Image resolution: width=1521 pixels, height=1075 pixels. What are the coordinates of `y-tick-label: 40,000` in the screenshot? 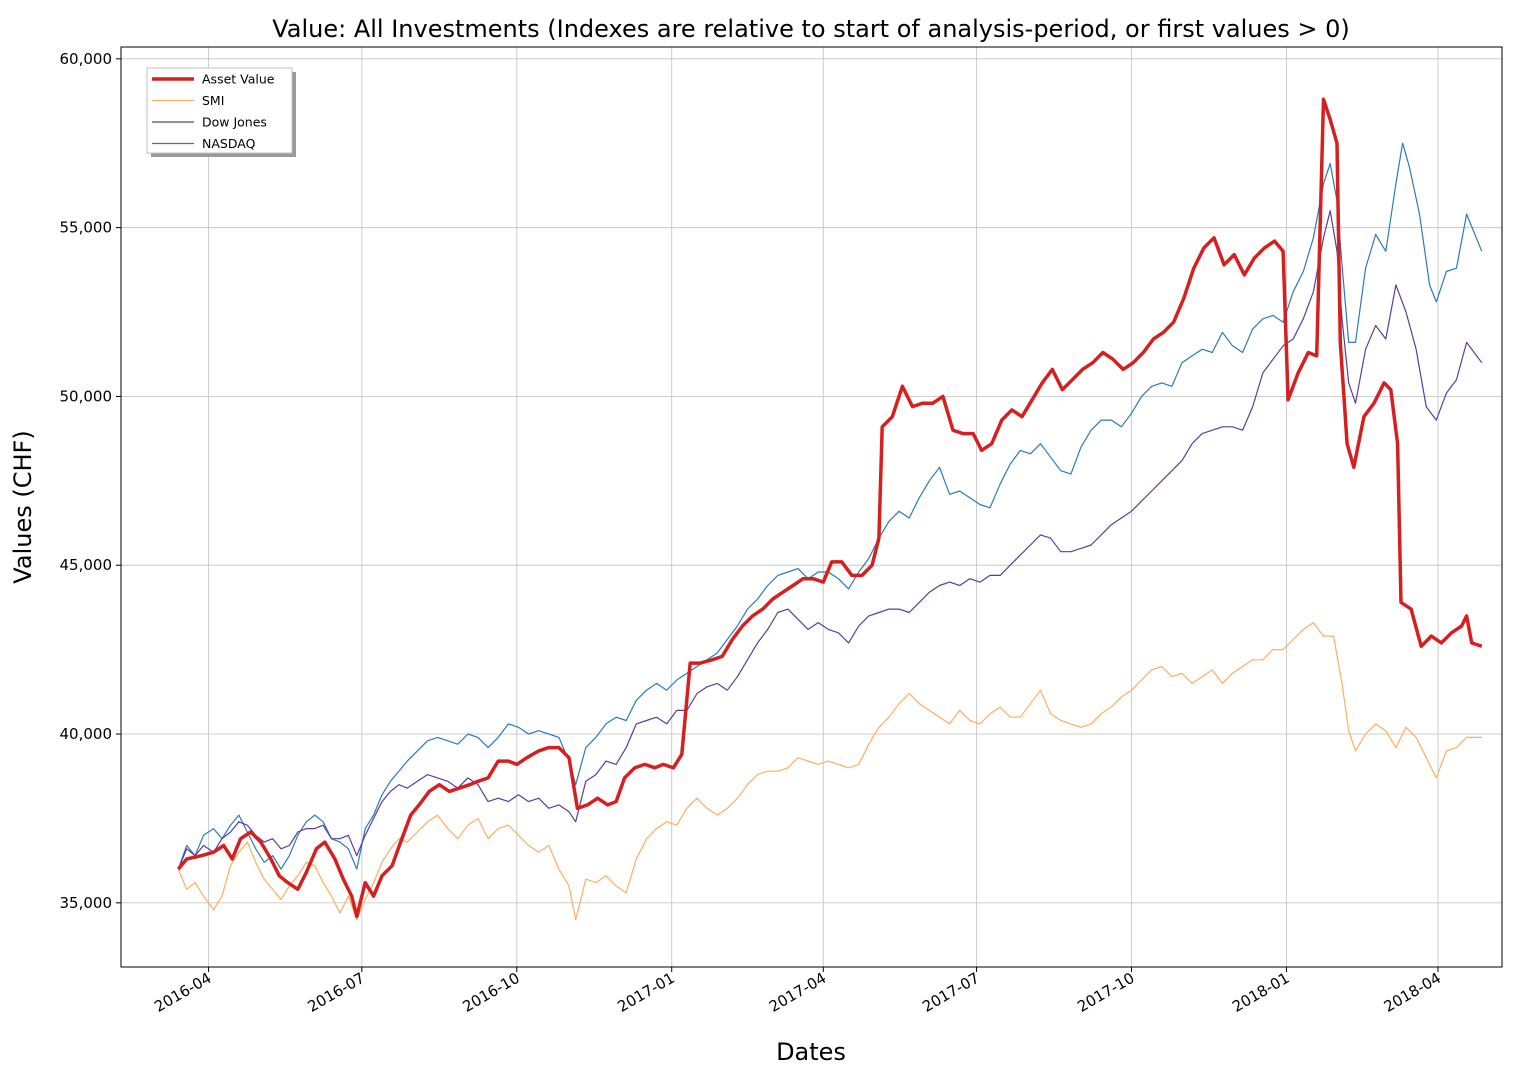 It's located at (86, 734).